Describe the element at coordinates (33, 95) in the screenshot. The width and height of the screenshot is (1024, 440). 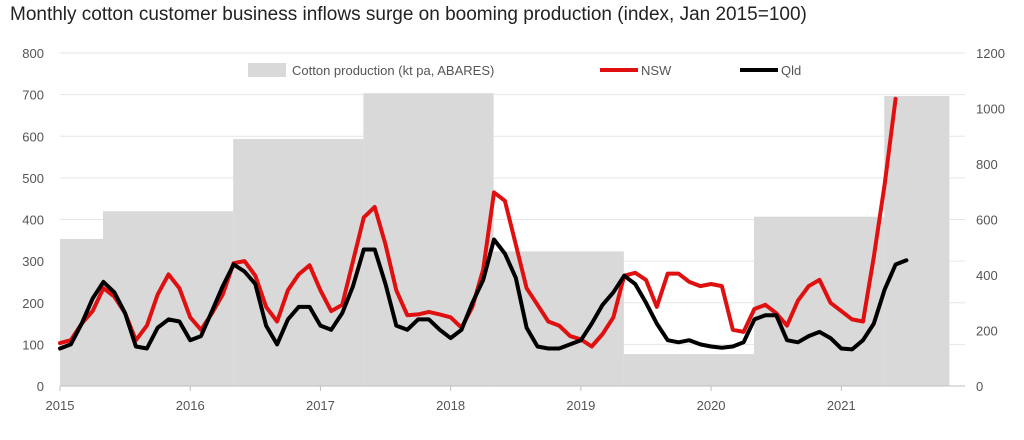
I see `left-tick-label: 700` at that location.